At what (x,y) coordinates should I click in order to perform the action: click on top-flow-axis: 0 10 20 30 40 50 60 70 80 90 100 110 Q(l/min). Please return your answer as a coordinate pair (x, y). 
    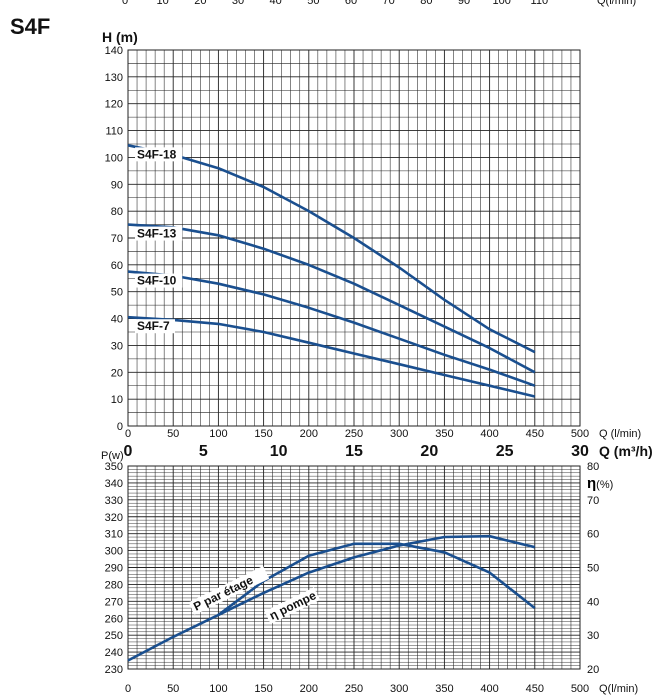
    Looking at the image, I should click on (379, 3).